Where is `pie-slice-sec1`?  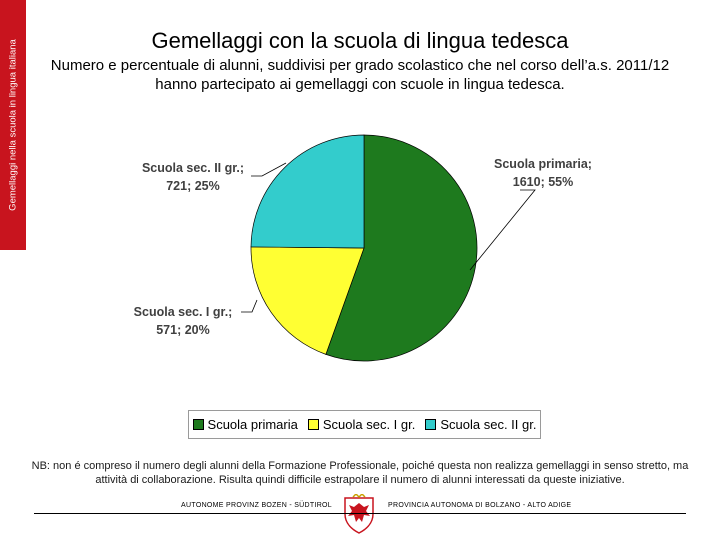 pie-slice-sec1 is located at coordinates (307, 300).